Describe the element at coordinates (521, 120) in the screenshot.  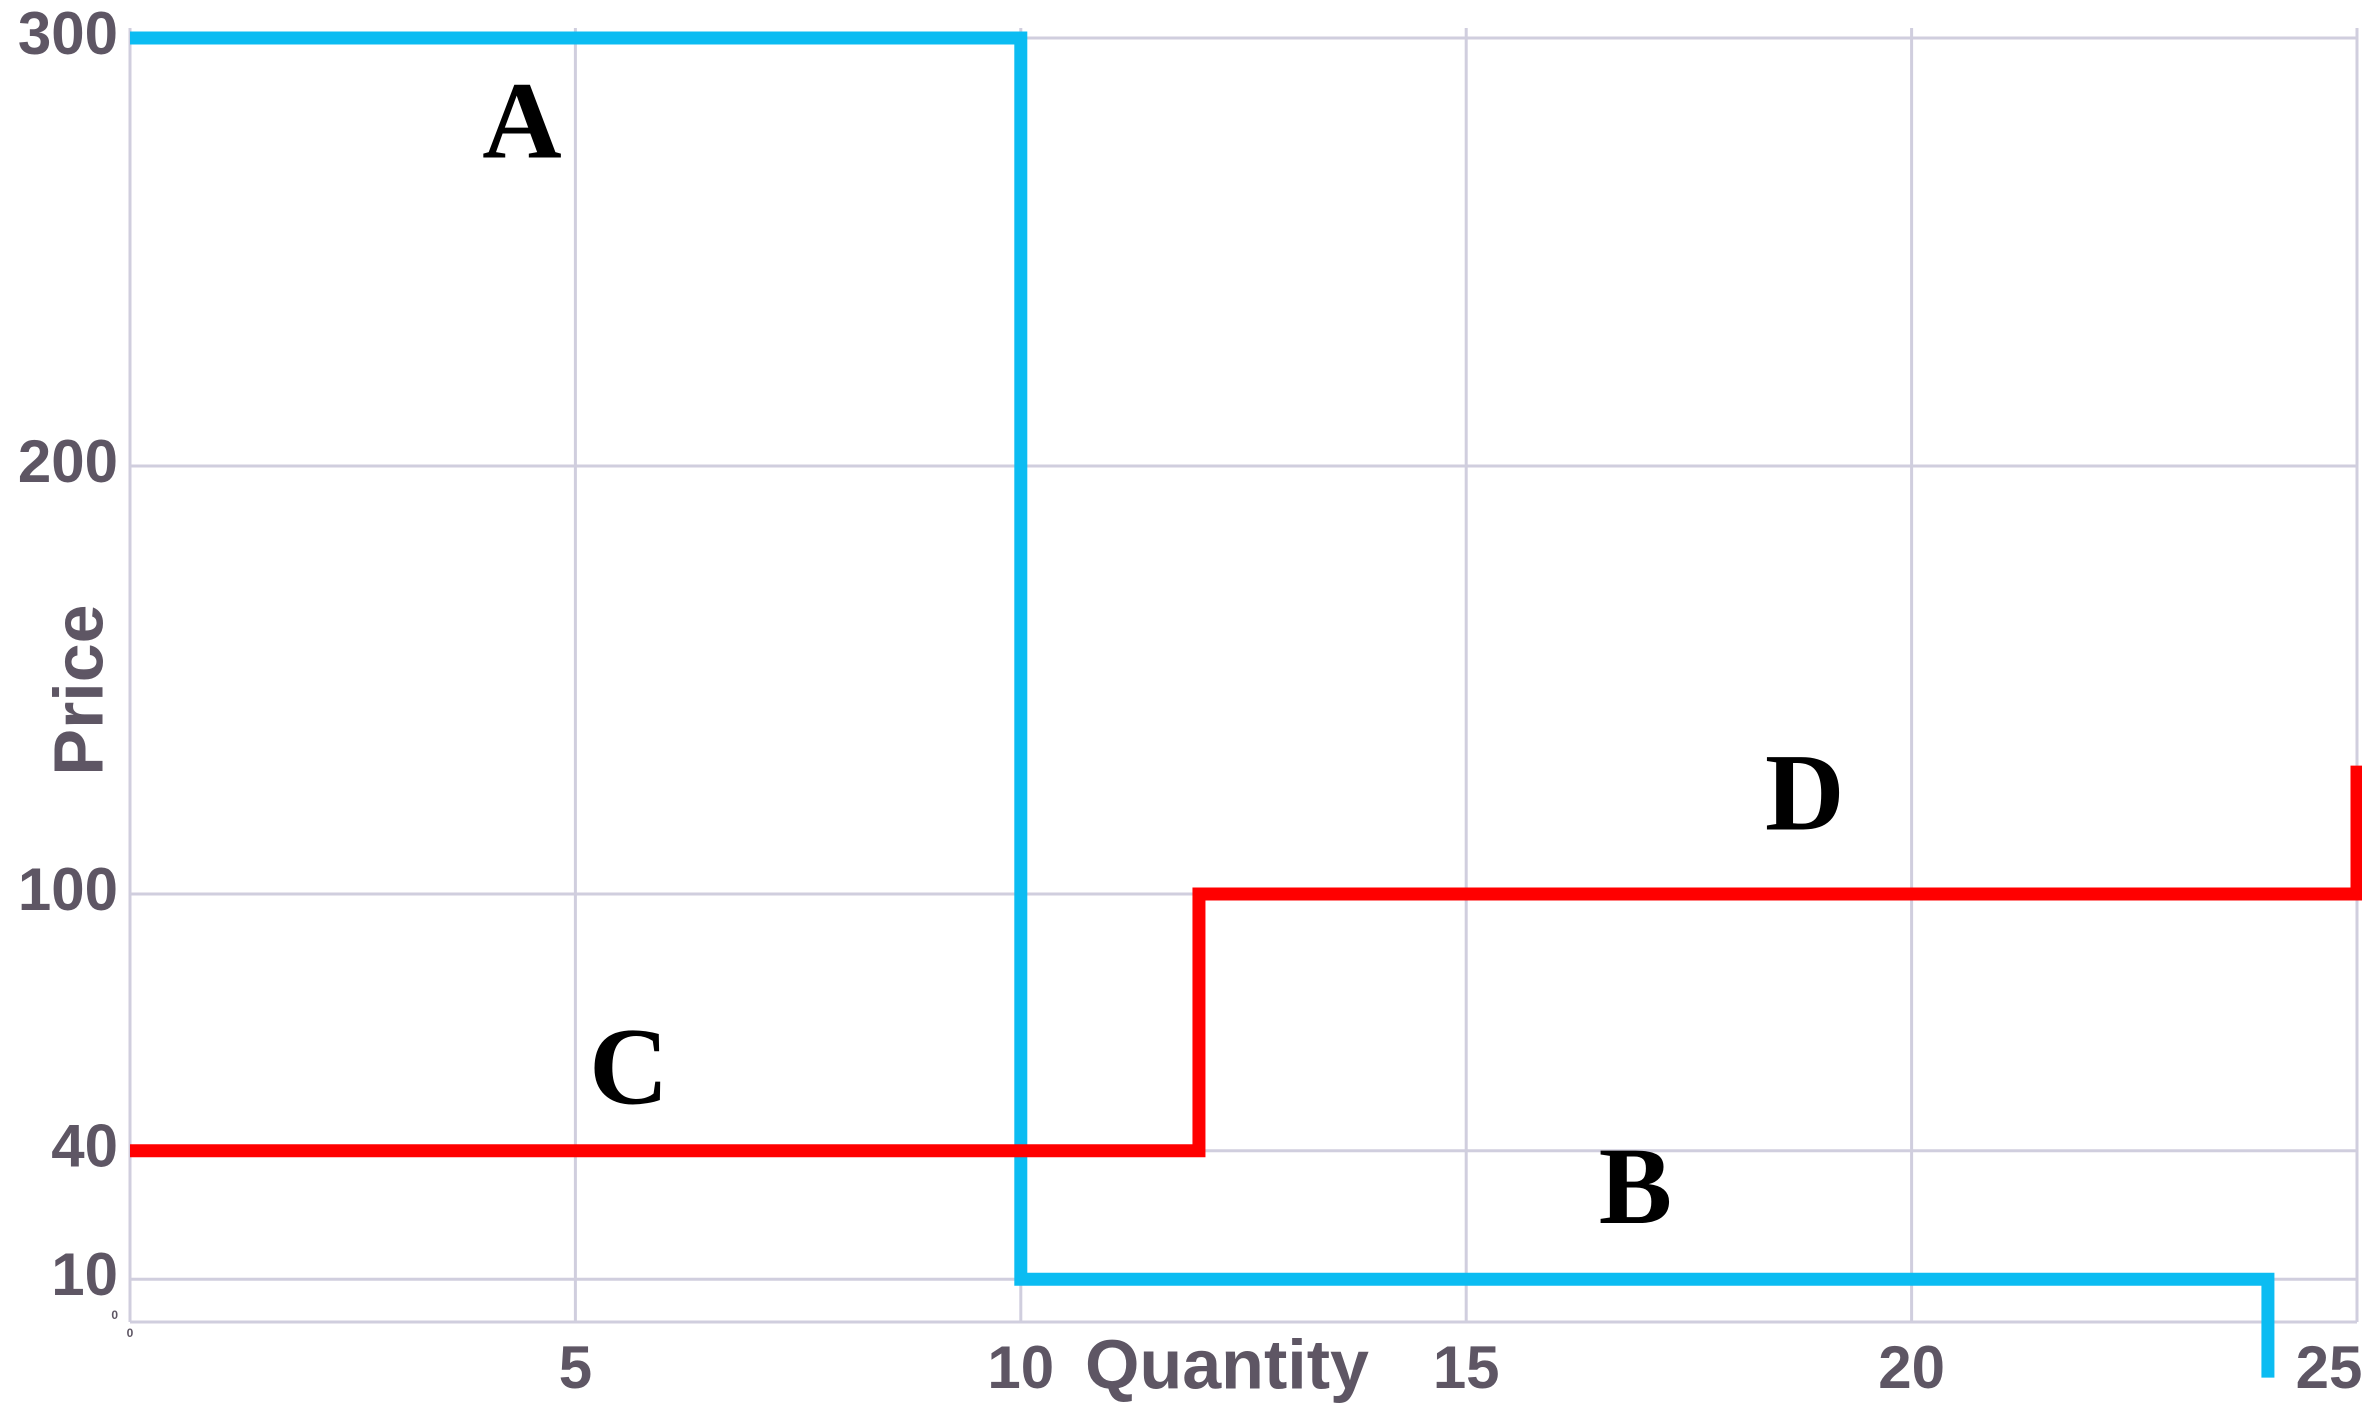
I see `annotation: A` at that location.